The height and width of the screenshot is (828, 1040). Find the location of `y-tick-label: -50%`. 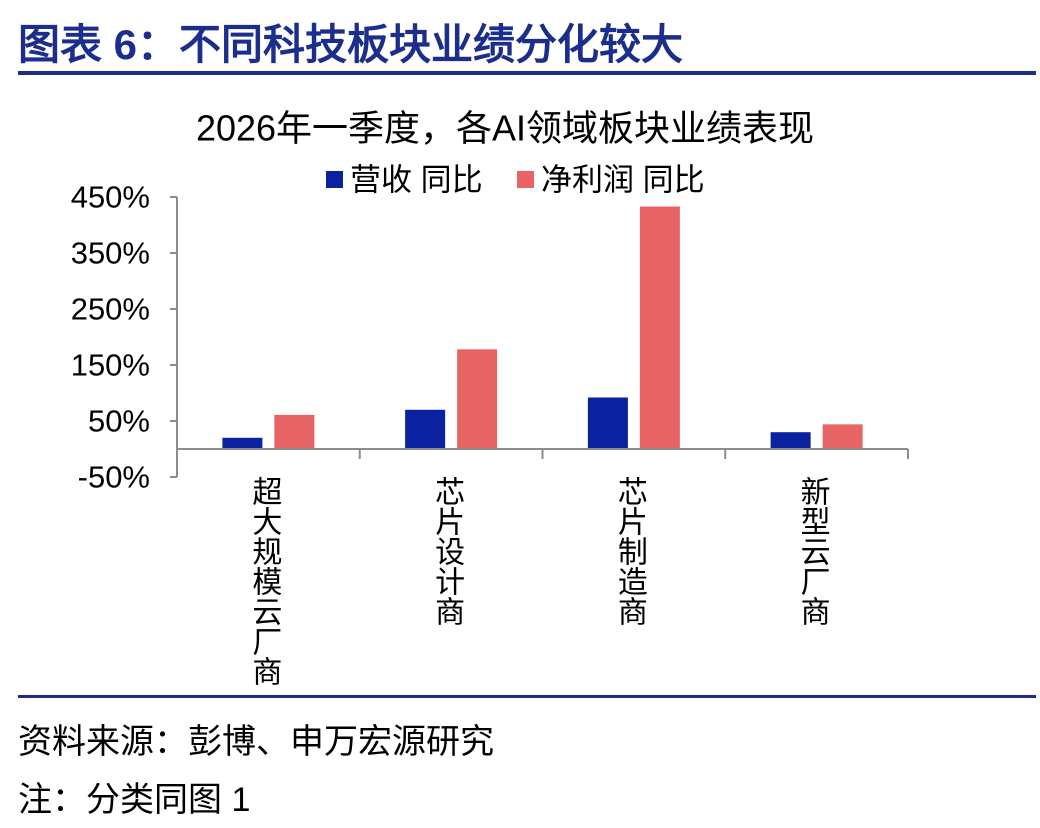

y-tick-label: -50% is located at coordinates (114, 477).